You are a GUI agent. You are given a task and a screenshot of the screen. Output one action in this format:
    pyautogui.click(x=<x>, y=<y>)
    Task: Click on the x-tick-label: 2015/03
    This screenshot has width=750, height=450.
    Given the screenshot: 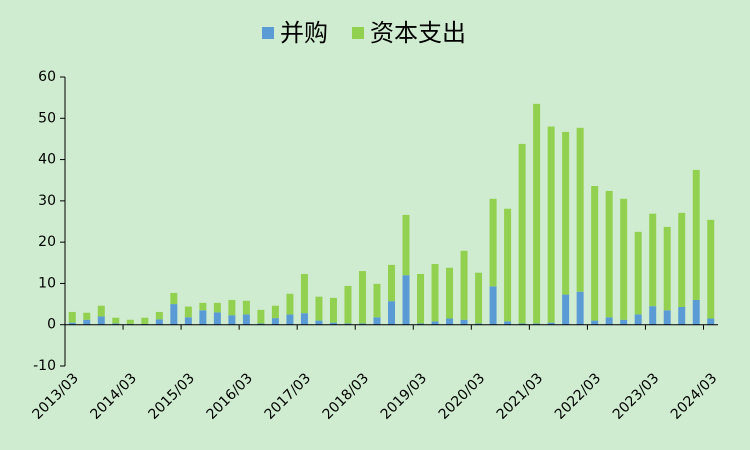 What is the action you would take?
    pyautogui.click(x=172, y=396)
    